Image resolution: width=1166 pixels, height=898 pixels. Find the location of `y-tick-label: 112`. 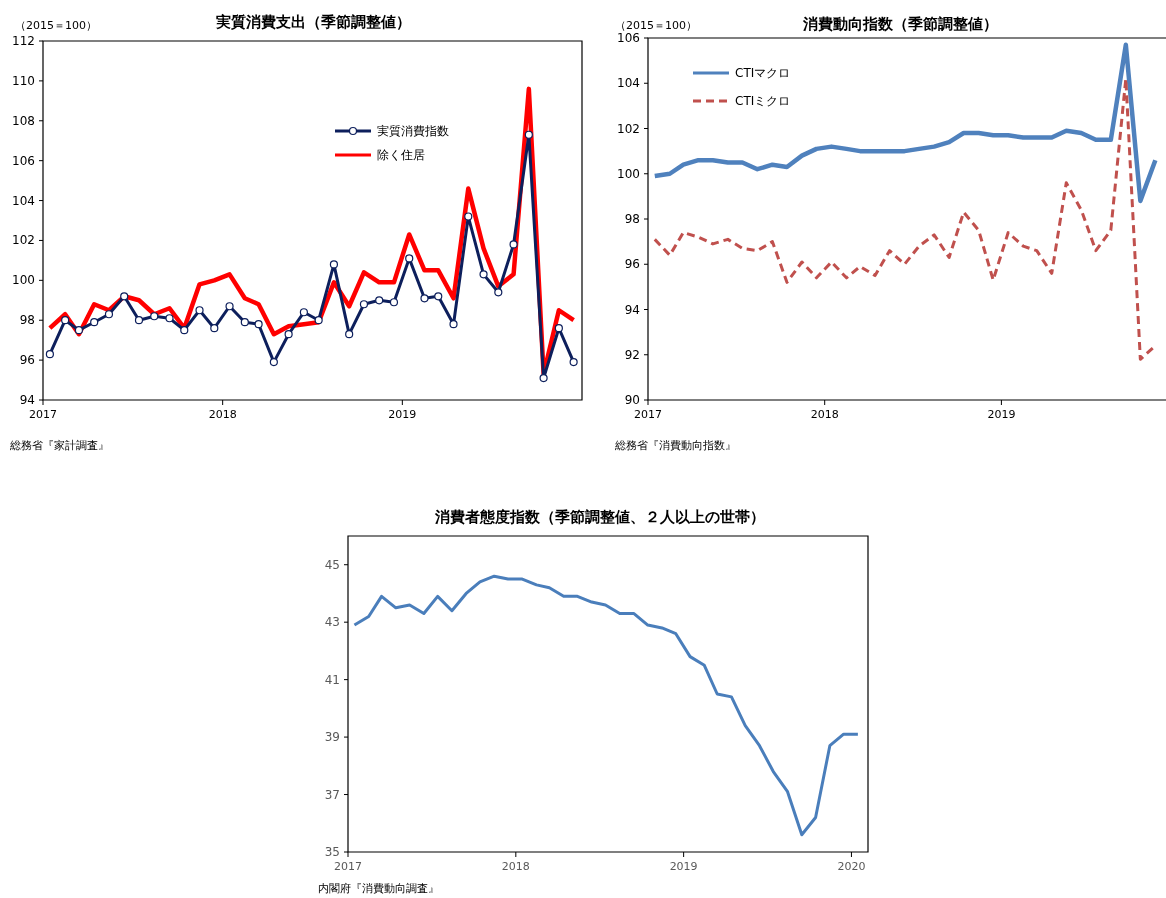

y-tick-label: 112 is located at coordinates (23, 41).